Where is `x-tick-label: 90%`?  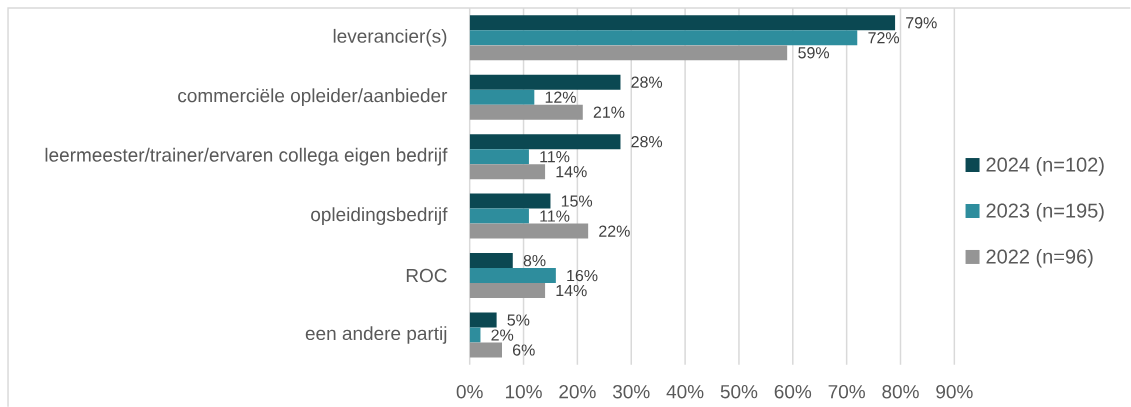
x-tick-label: 90% is located at coordinates (954, 391).